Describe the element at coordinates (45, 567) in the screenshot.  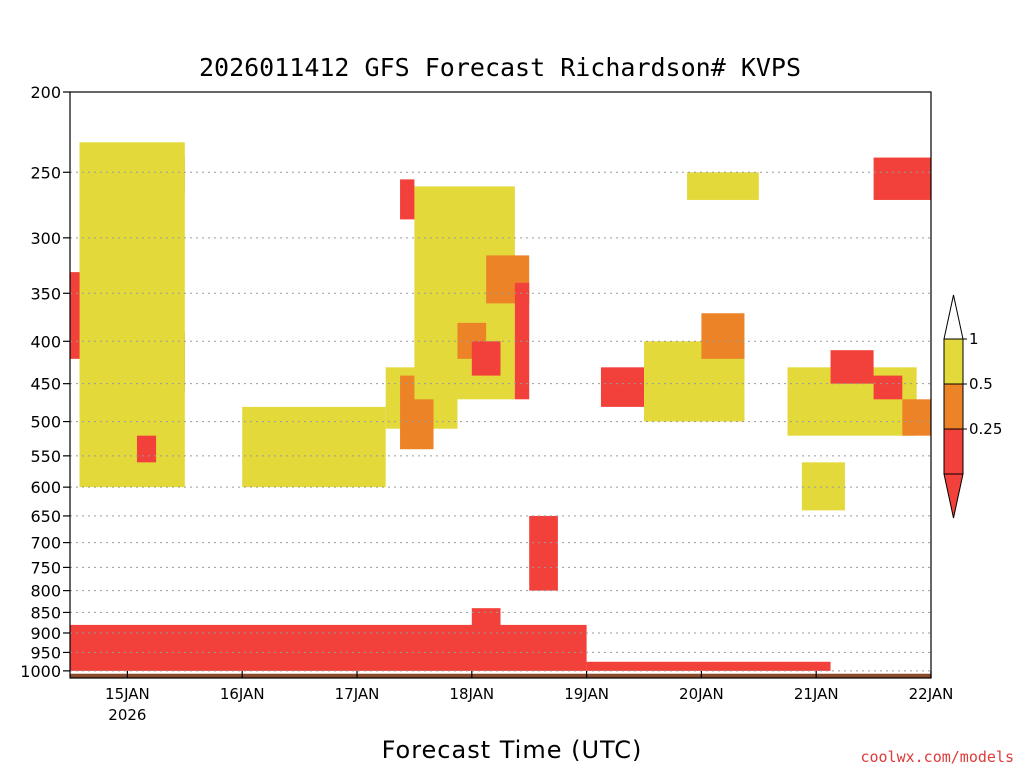
I see `y-tick-label: 750` at that location.